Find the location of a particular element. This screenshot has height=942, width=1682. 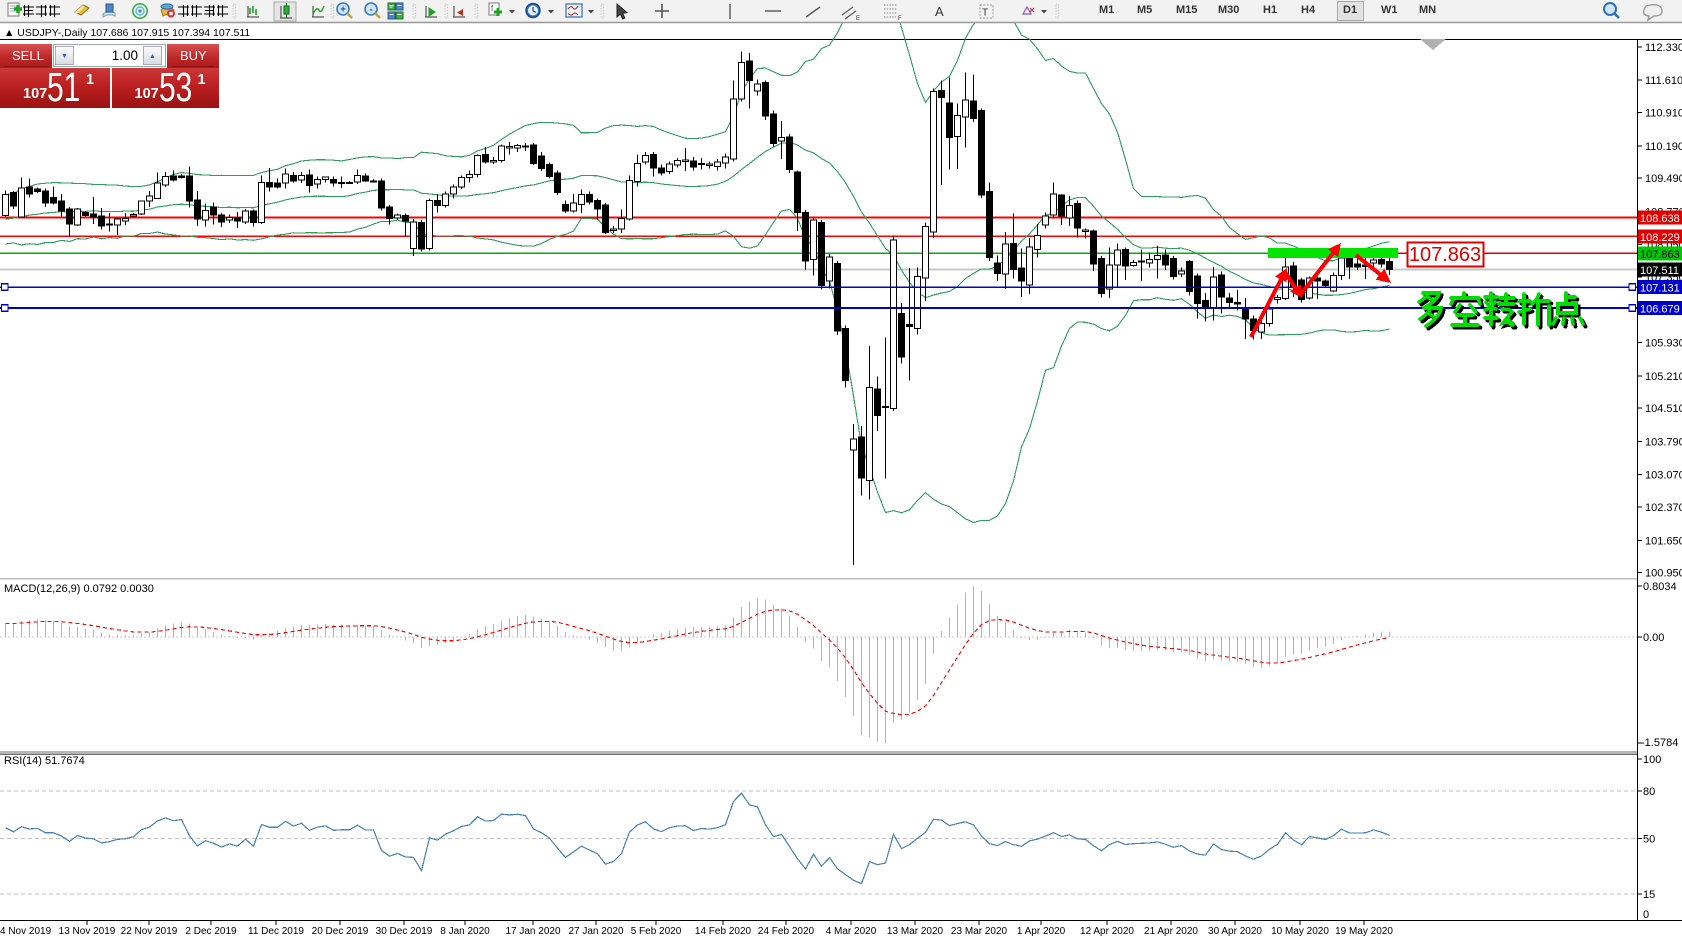

svg-text: 50 is located at coordinates (1649, 840).